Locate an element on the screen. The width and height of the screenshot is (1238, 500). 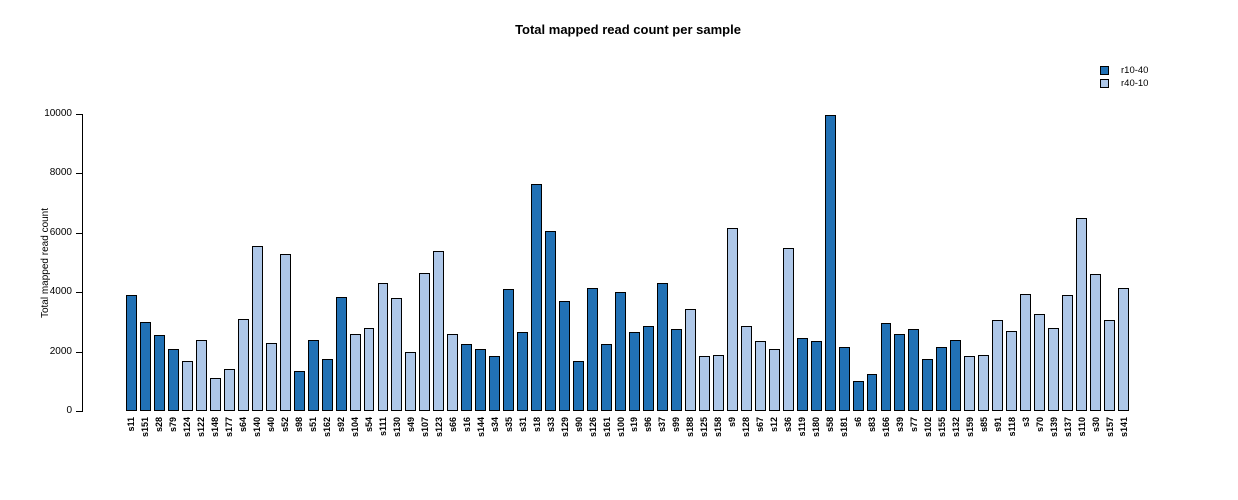
x-tick-label-s9: s9 is located at coordinates (732, 422).